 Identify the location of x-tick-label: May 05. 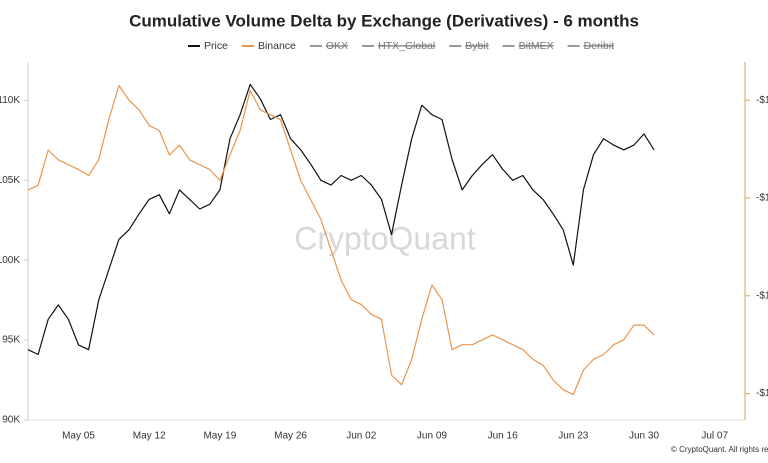
(78, 436).